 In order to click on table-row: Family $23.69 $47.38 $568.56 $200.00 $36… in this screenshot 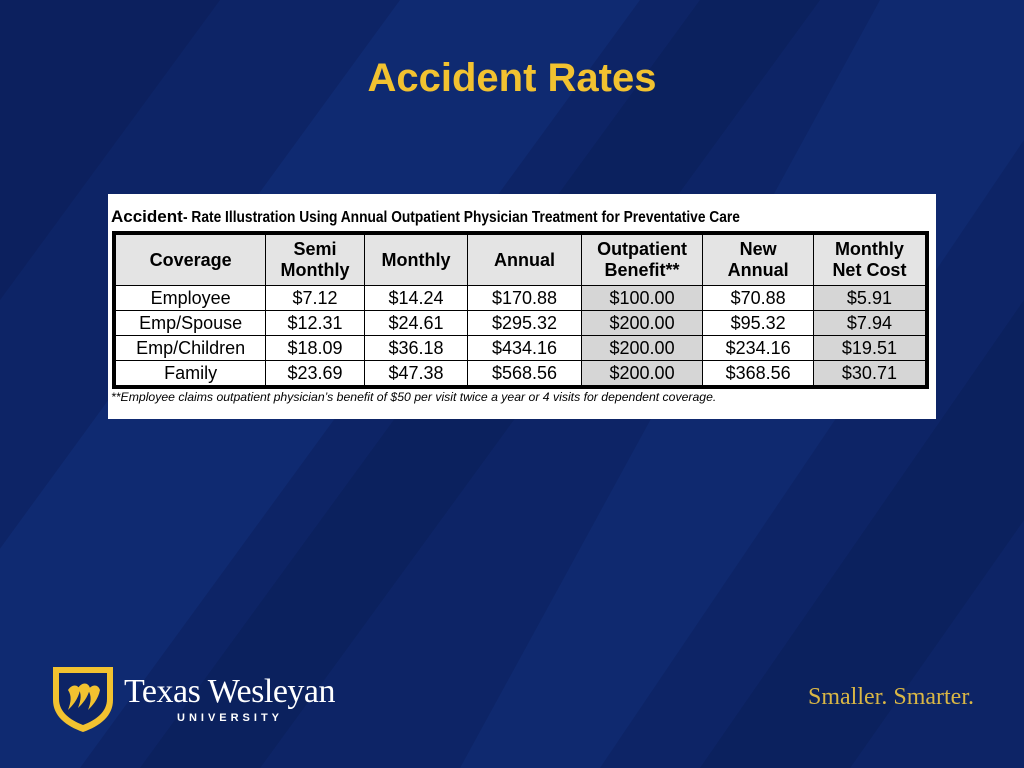, I will do `click(520, 374)`.